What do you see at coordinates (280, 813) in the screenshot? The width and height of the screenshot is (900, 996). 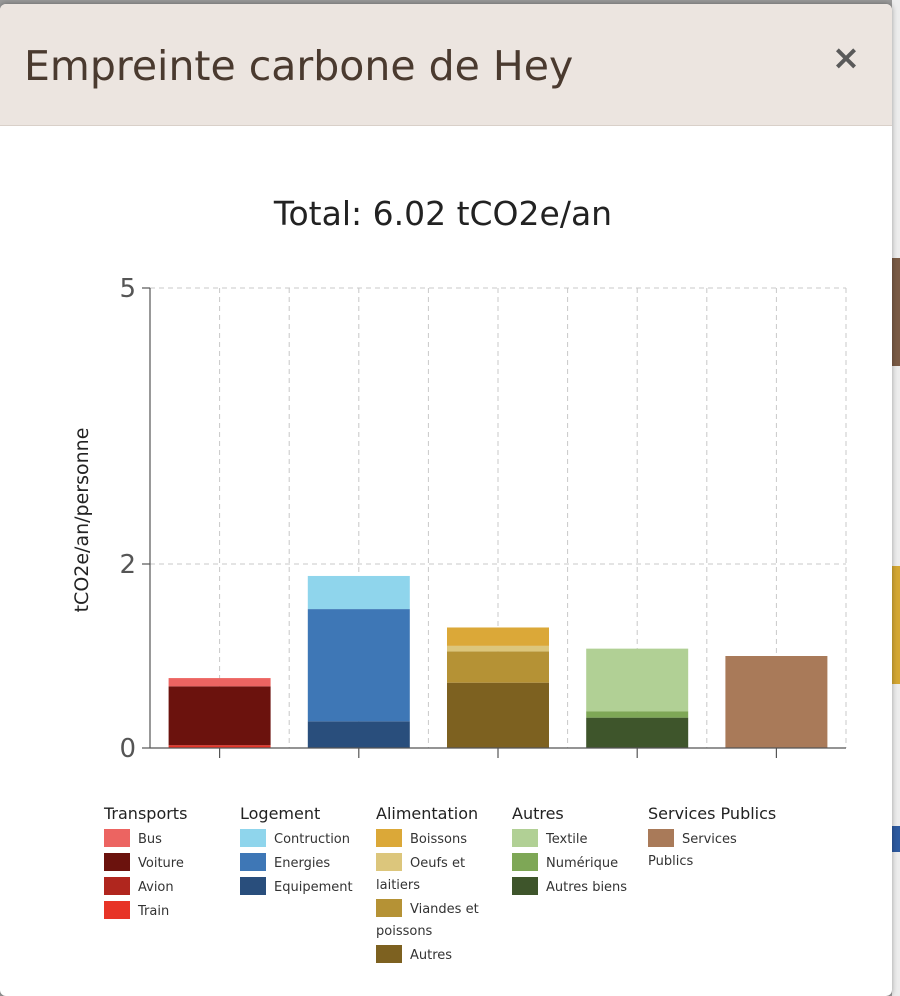 I see `legend-group-title: Logement` at bounding box center [280, 813].